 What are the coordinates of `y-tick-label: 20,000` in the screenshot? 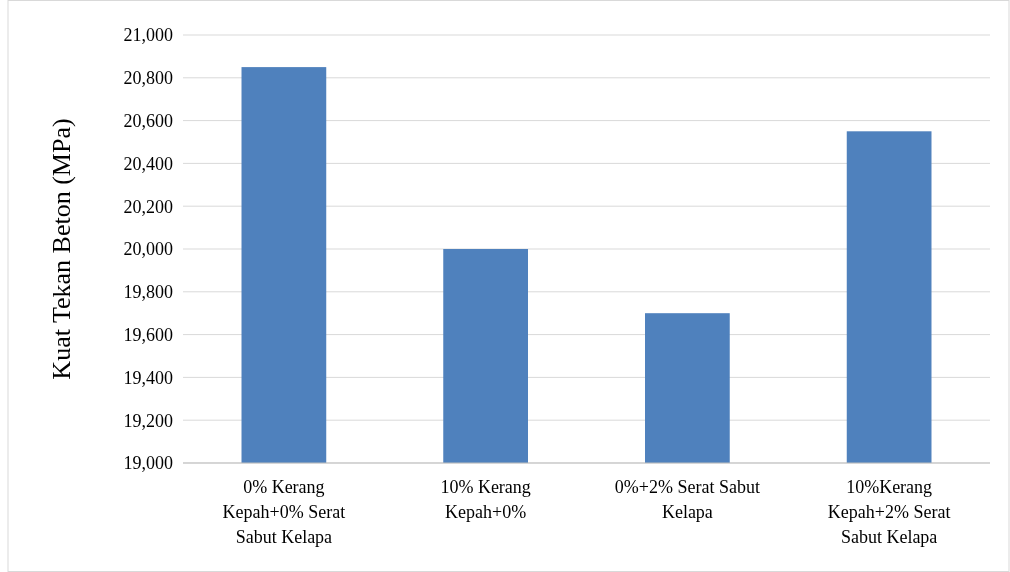 It's located at (148, 249).